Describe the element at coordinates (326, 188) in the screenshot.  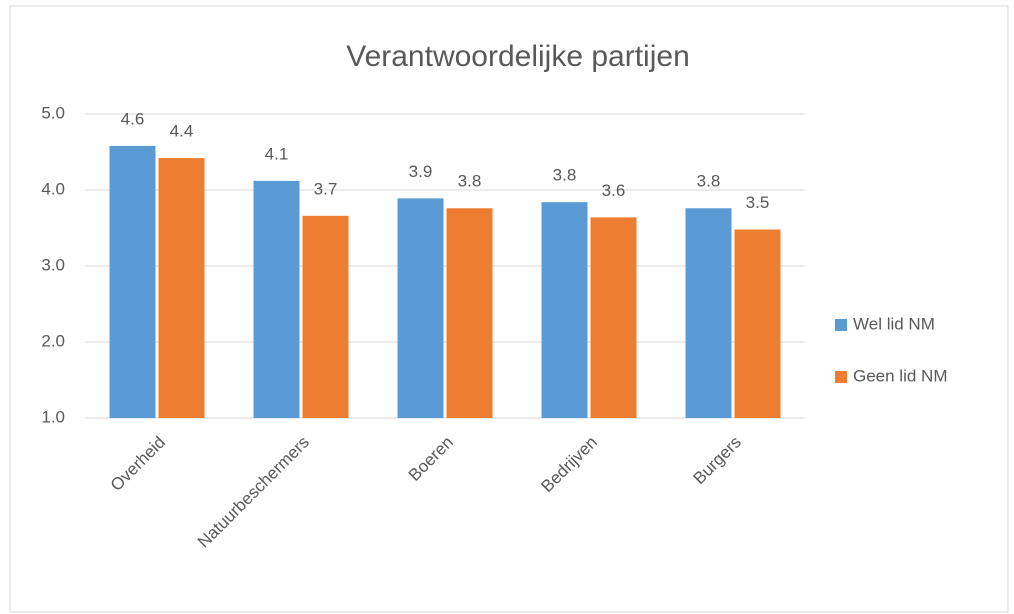
I see `data-label: 3.7` at that location.